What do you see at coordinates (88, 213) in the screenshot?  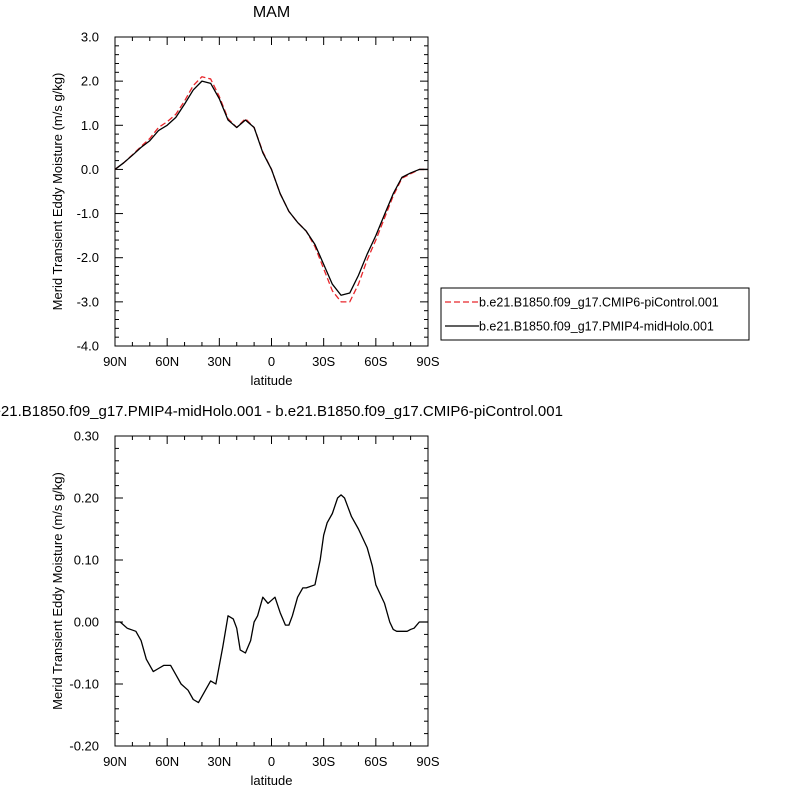 I see `y-tick-label: -1.0` at bounding box center [88, 213].